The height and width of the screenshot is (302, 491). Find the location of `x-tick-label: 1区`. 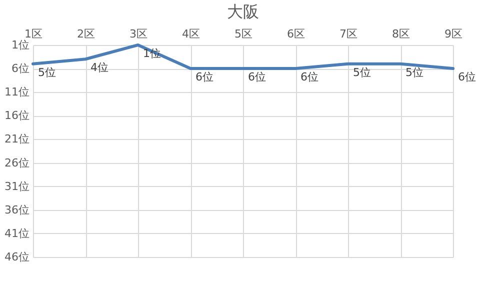

x-tick-label: 1区 is located at coordinates (33, 34).